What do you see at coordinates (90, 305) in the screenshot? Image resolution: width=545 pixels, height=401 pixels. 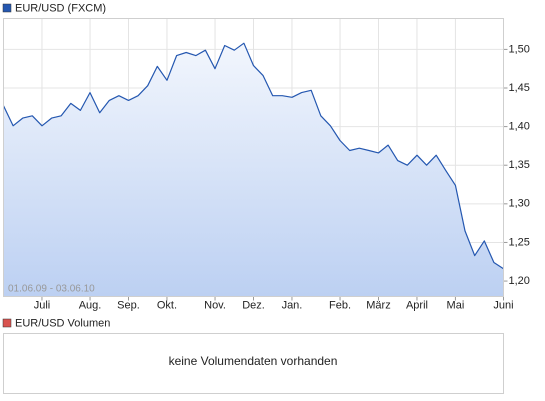 I see `x-tick-label: Aug.` at bounding box center [90, 305].